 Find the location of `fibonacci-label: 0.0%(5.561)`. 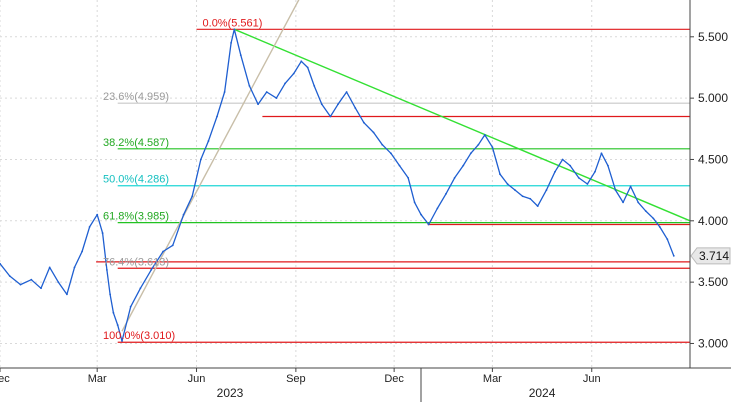

fibonacci-label: 0.0%(5.561) is located at coordinates (233, 23).